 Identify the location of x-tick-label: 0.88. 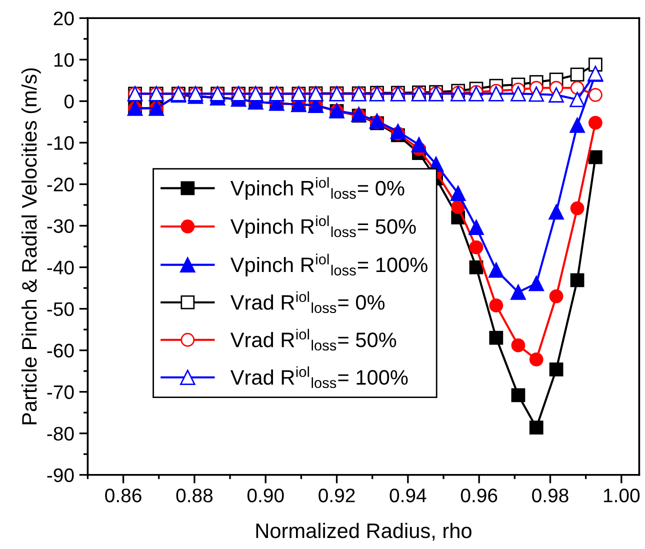
(194, 495).